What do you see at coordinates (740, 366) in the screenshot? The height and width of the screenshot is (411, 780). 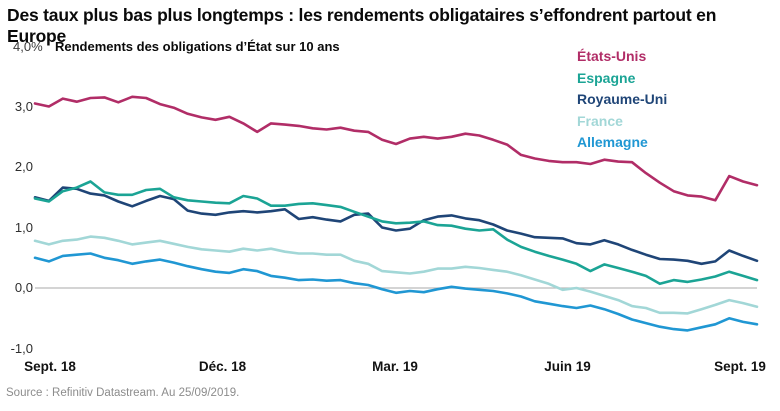 I see `x-tick-label: Sept. 19` at bounding box center [740, 366].